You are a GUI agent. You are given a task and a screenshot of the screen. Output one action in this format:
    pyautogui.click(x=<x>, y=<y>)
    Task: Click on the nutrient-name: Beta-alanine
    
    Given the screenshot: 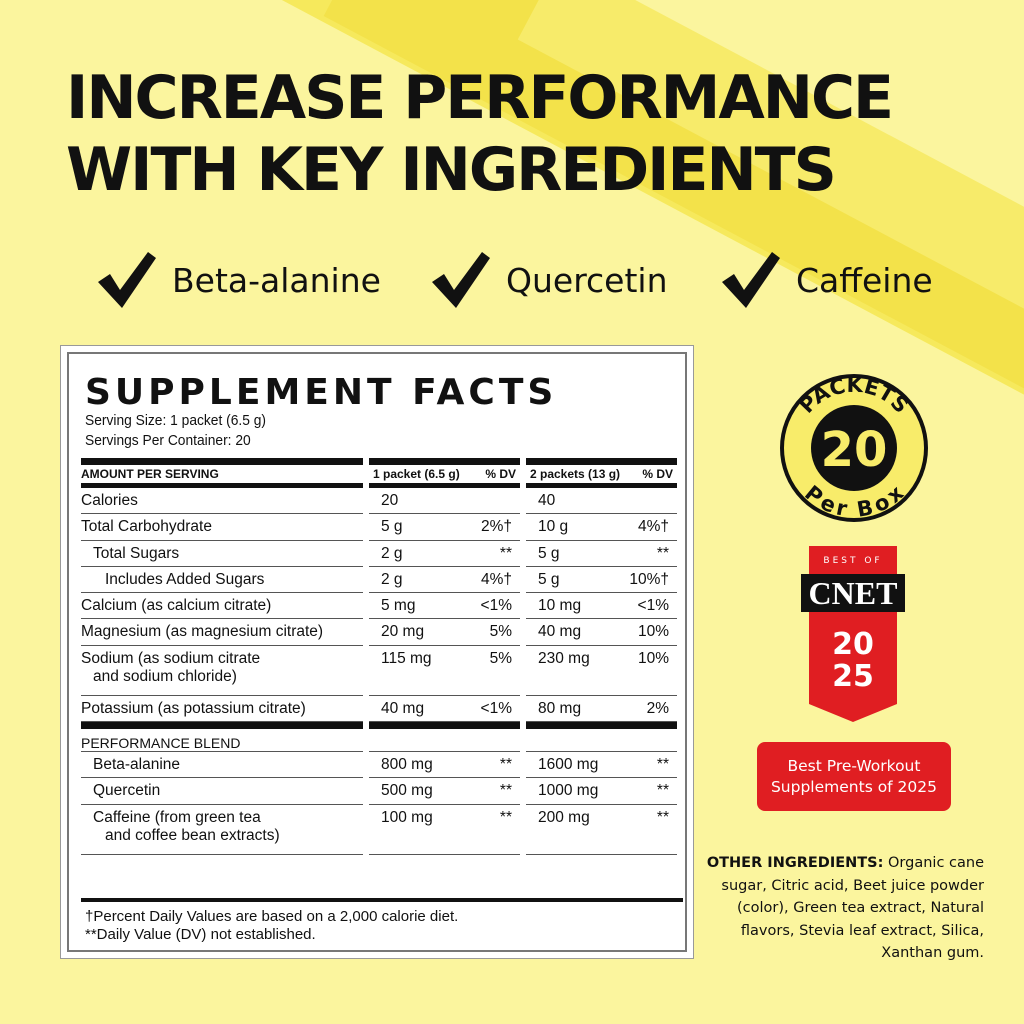 What is the action you would take?
    pyautogui.click(x=137, y=765)
    